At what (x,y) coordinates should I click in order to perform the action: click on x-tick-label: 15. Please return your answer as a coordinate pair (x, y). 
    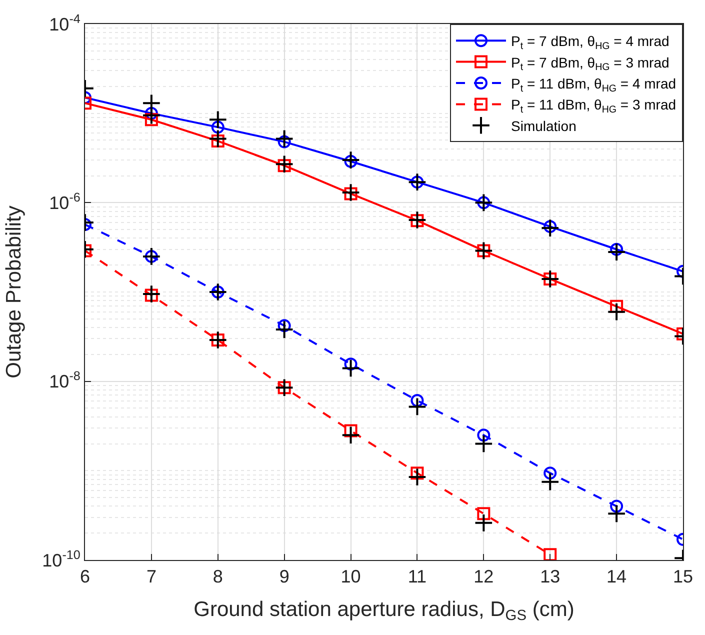
    Looking at the image, I should click on (683, 576).